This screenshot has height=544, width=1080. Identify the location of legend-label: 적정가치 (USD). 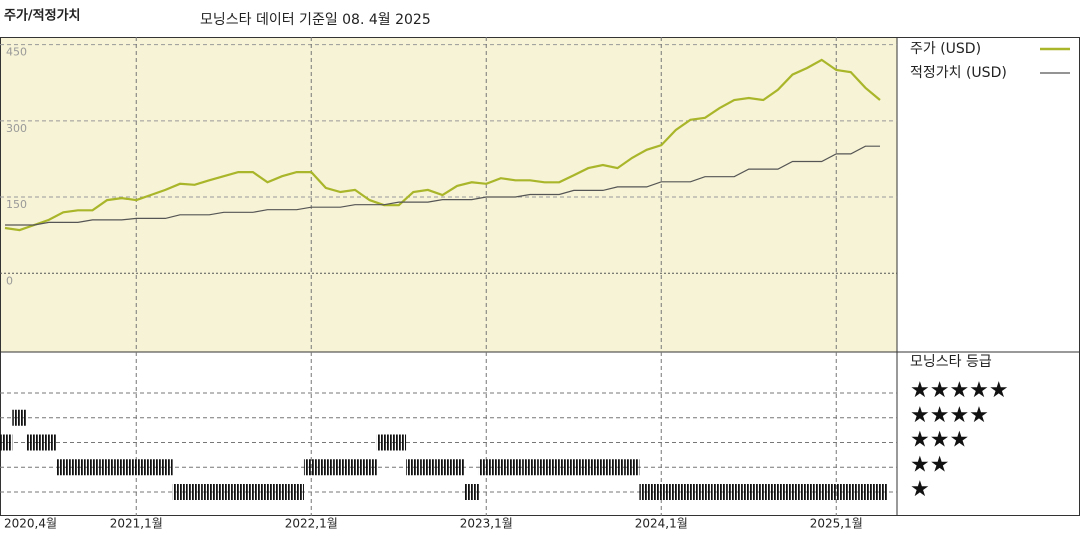
(958, 73).